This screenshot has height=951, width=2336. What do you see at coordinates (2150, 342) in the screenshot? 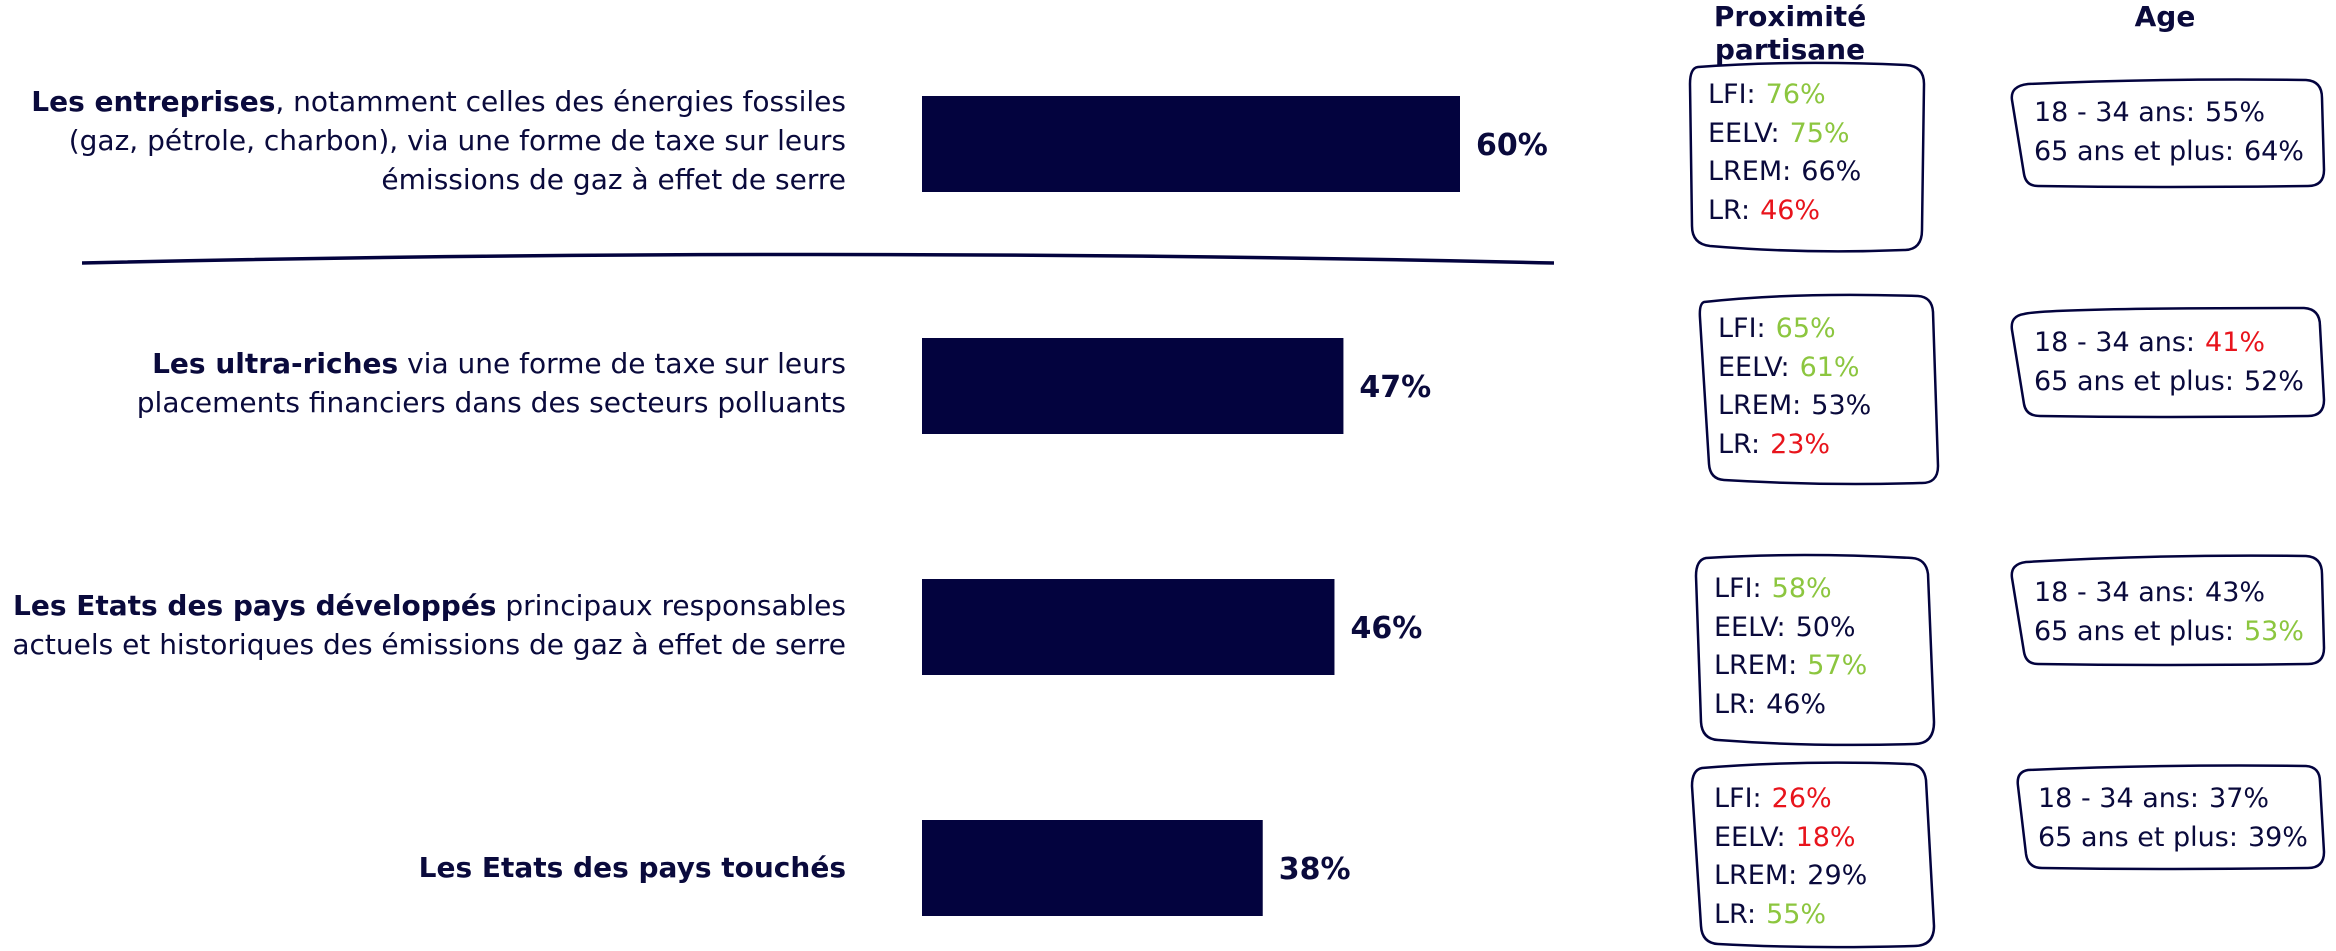
I see `age-line-1-0: 18 - 34 ans: 41%` at bounding box center [2150, 342].